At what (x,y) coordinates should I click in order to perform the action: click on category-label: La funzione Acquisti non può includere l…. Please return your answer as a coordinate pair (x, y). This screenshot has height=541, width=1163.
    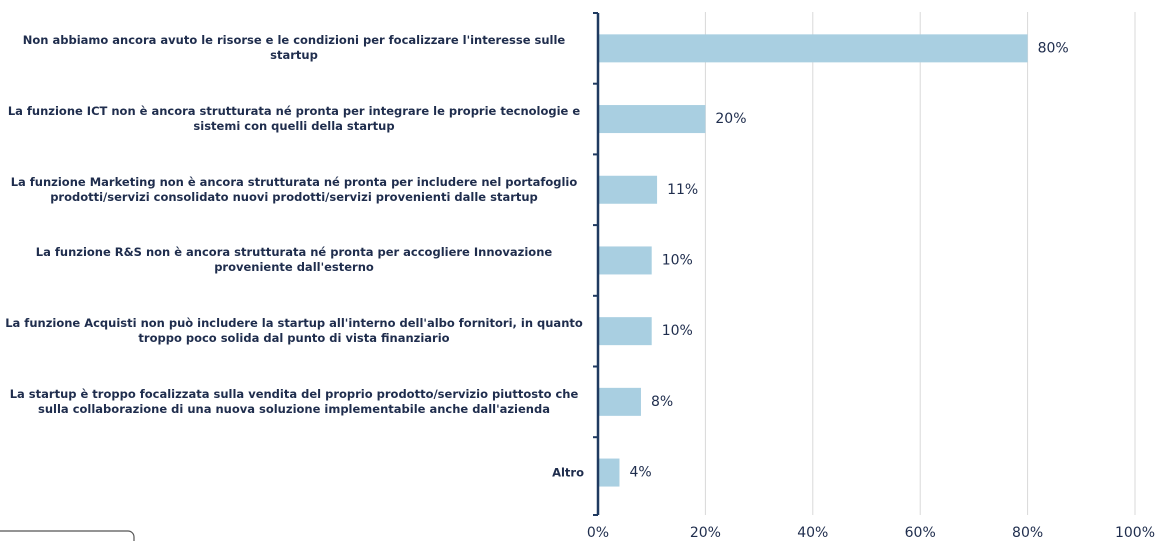
    Looking at the image, I should click on (294, 331).